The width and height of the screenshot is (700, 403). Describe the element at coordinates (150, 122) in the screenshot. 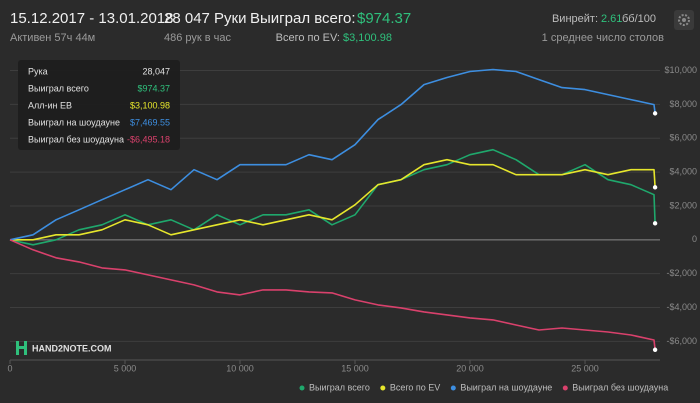

I see `tooltip-value: $7,469.55` at that location.